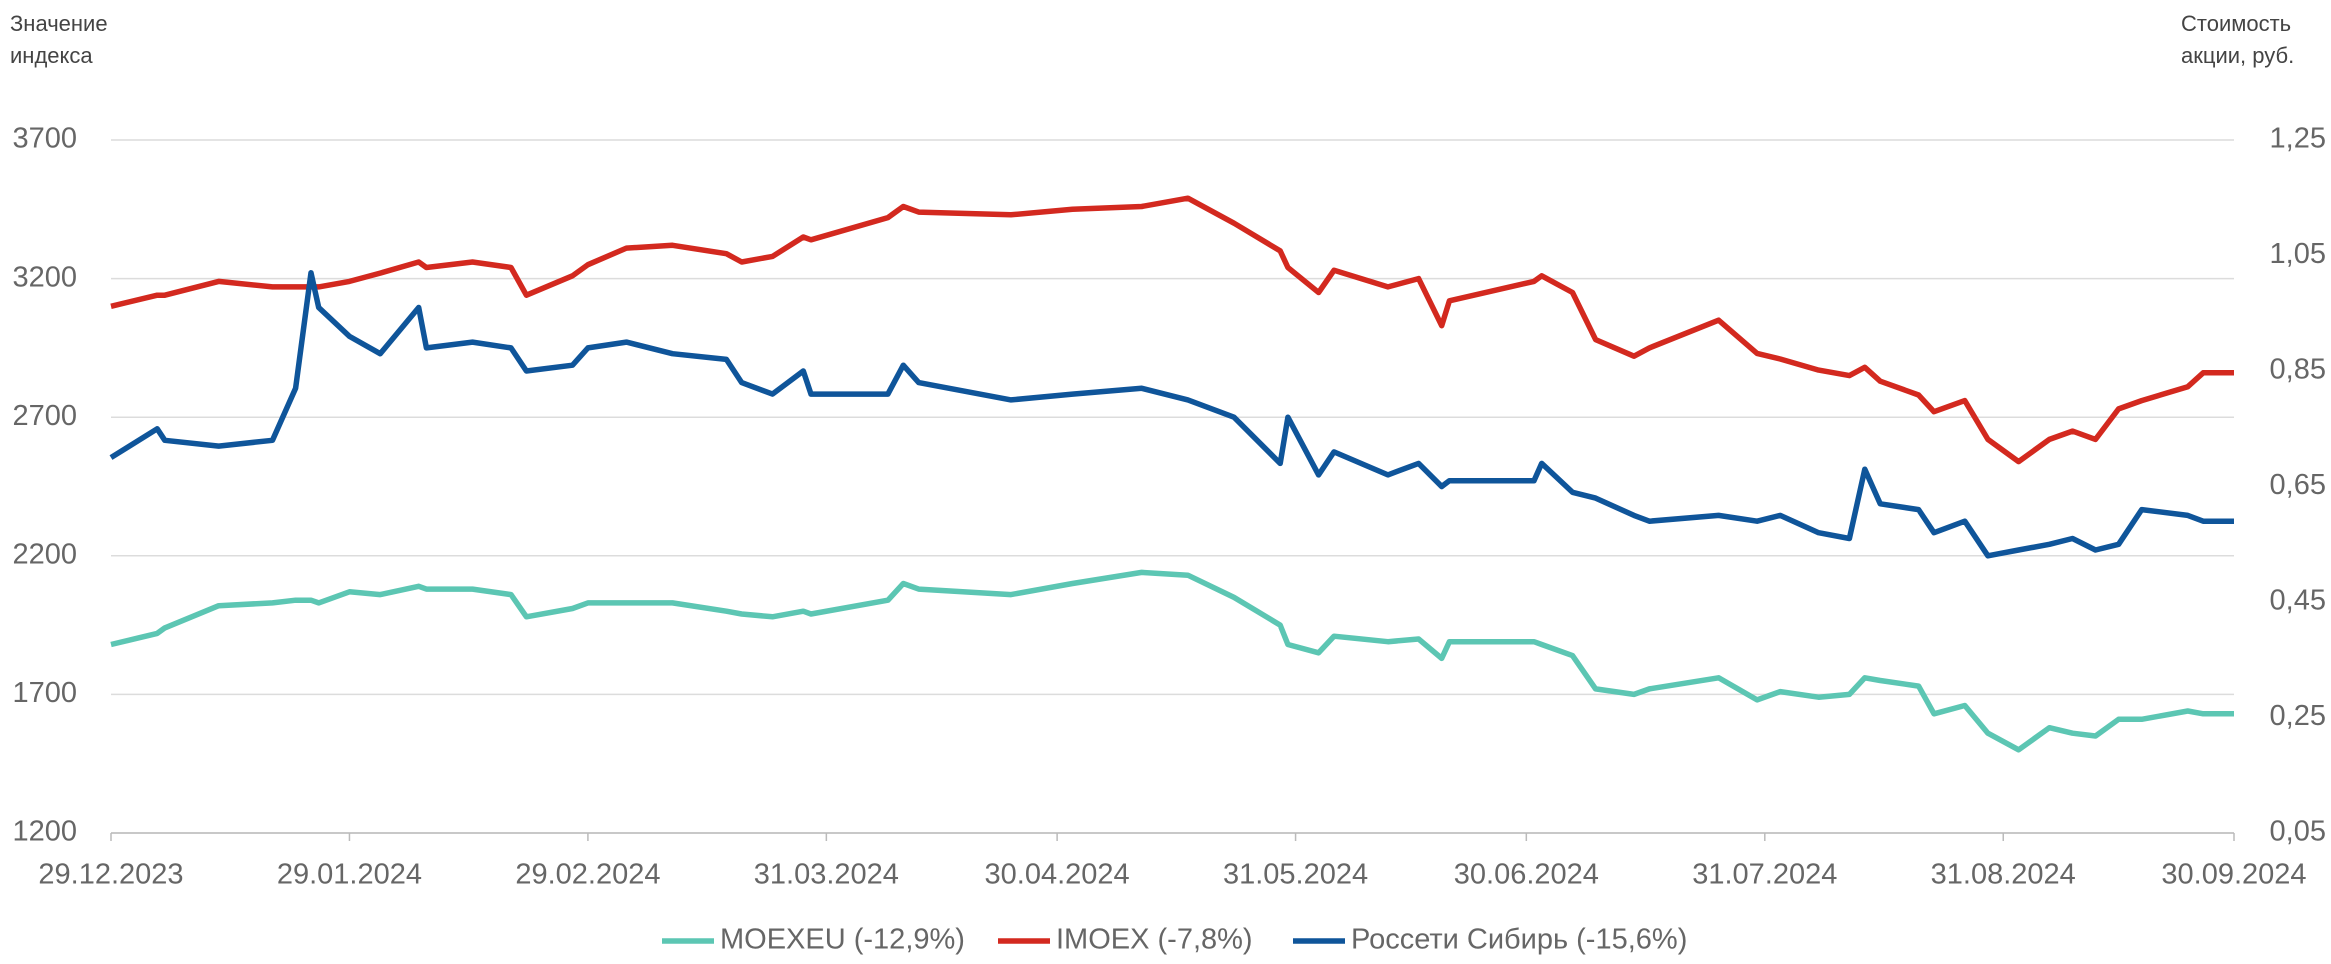  I want to click on y-tick-label: 3700, so click(44, 139).